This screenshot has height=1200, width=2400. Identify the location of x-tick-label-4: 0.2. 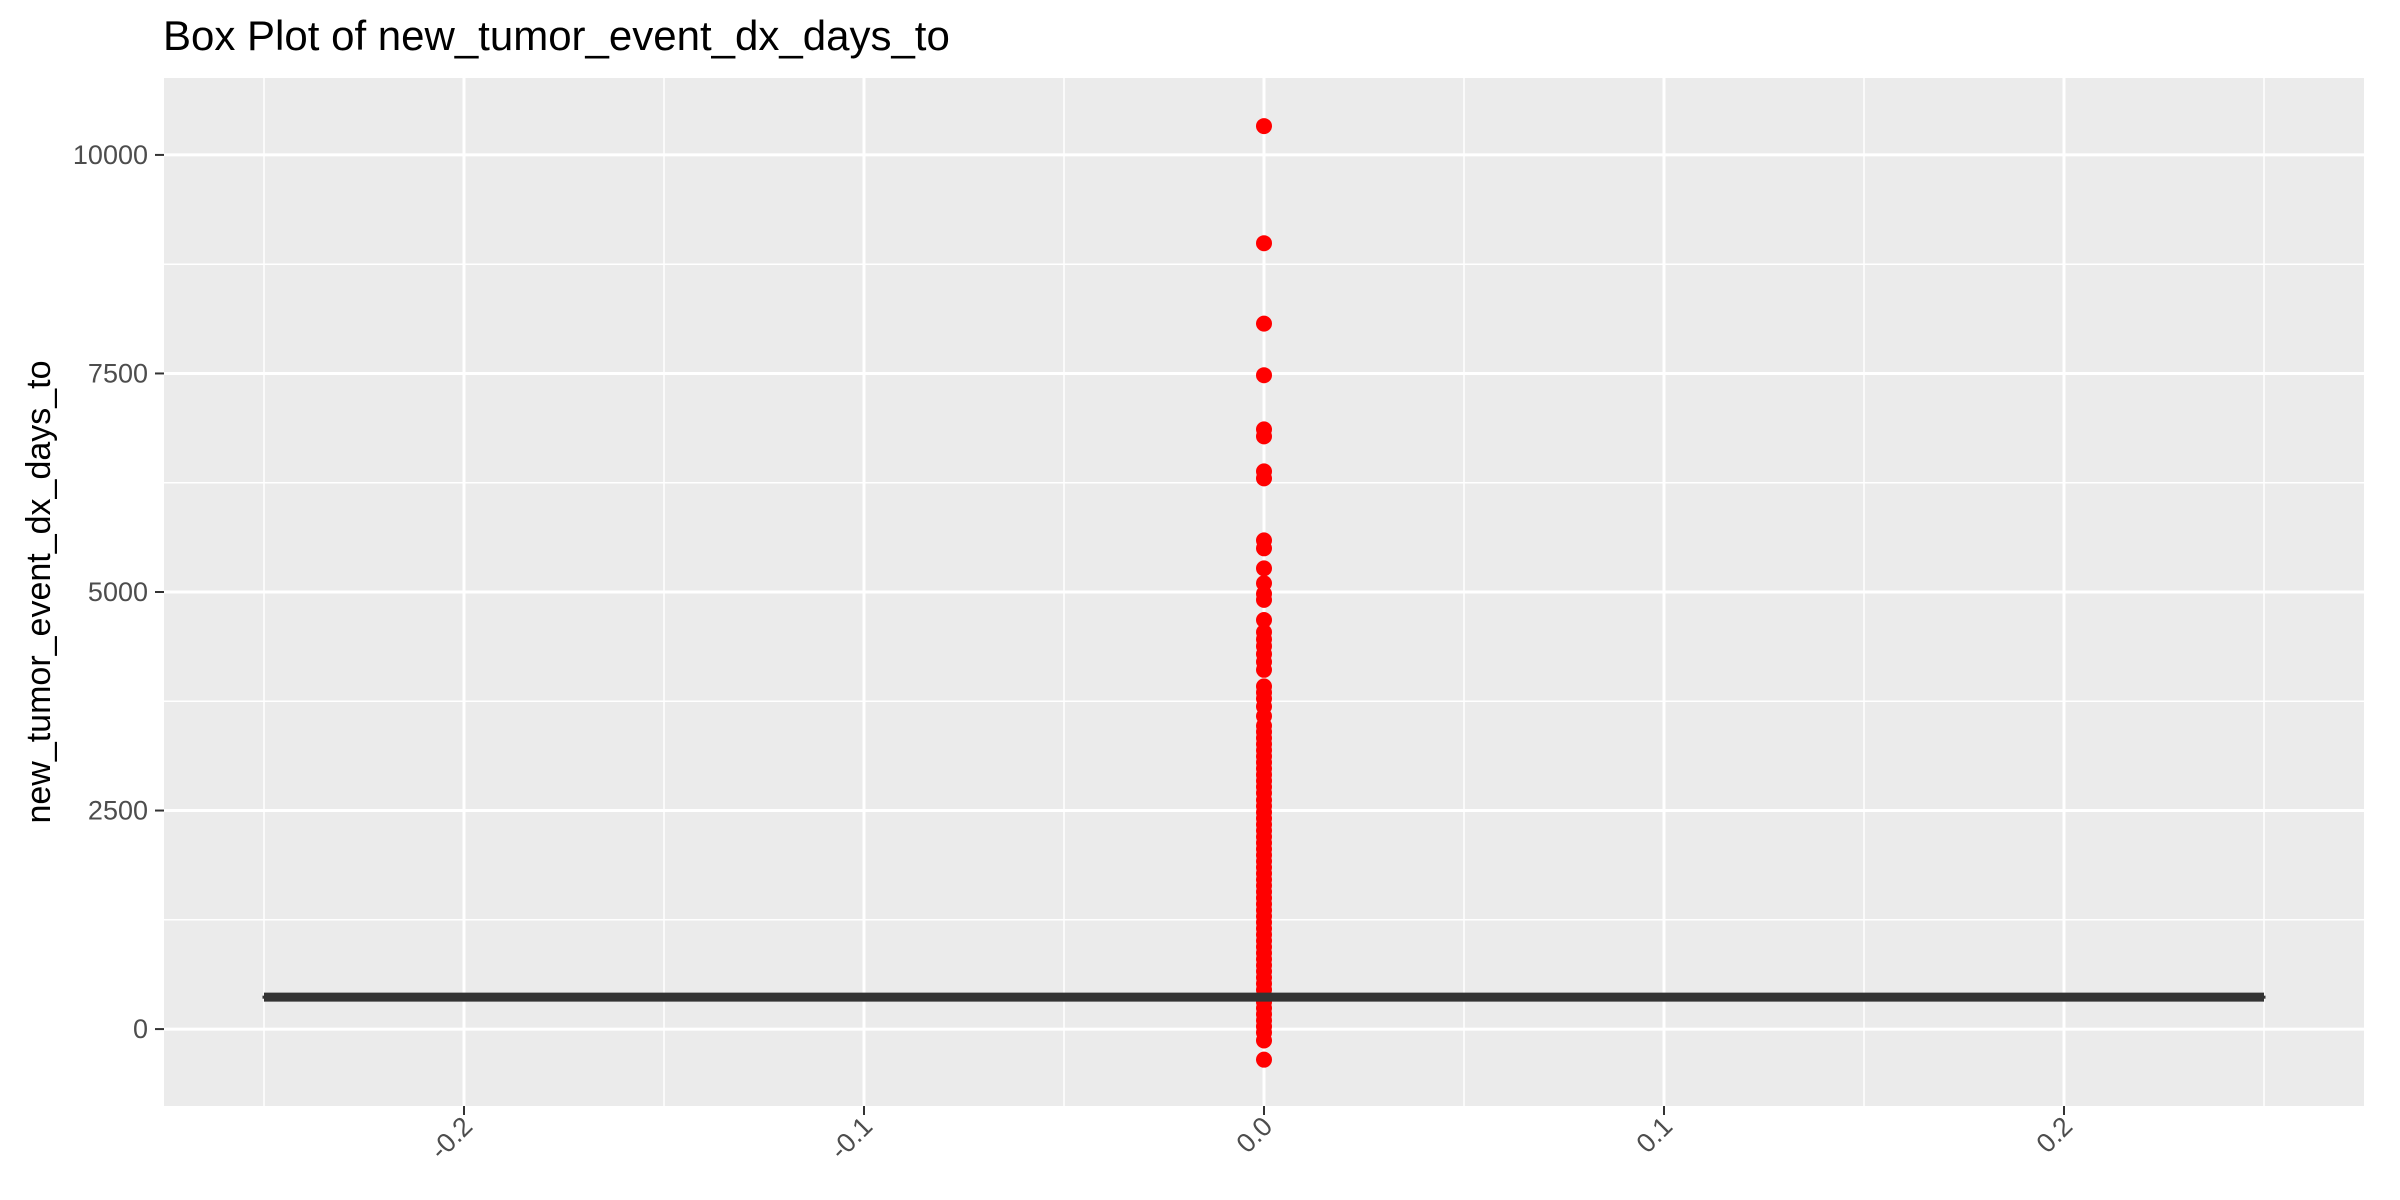
(2054, 1135).